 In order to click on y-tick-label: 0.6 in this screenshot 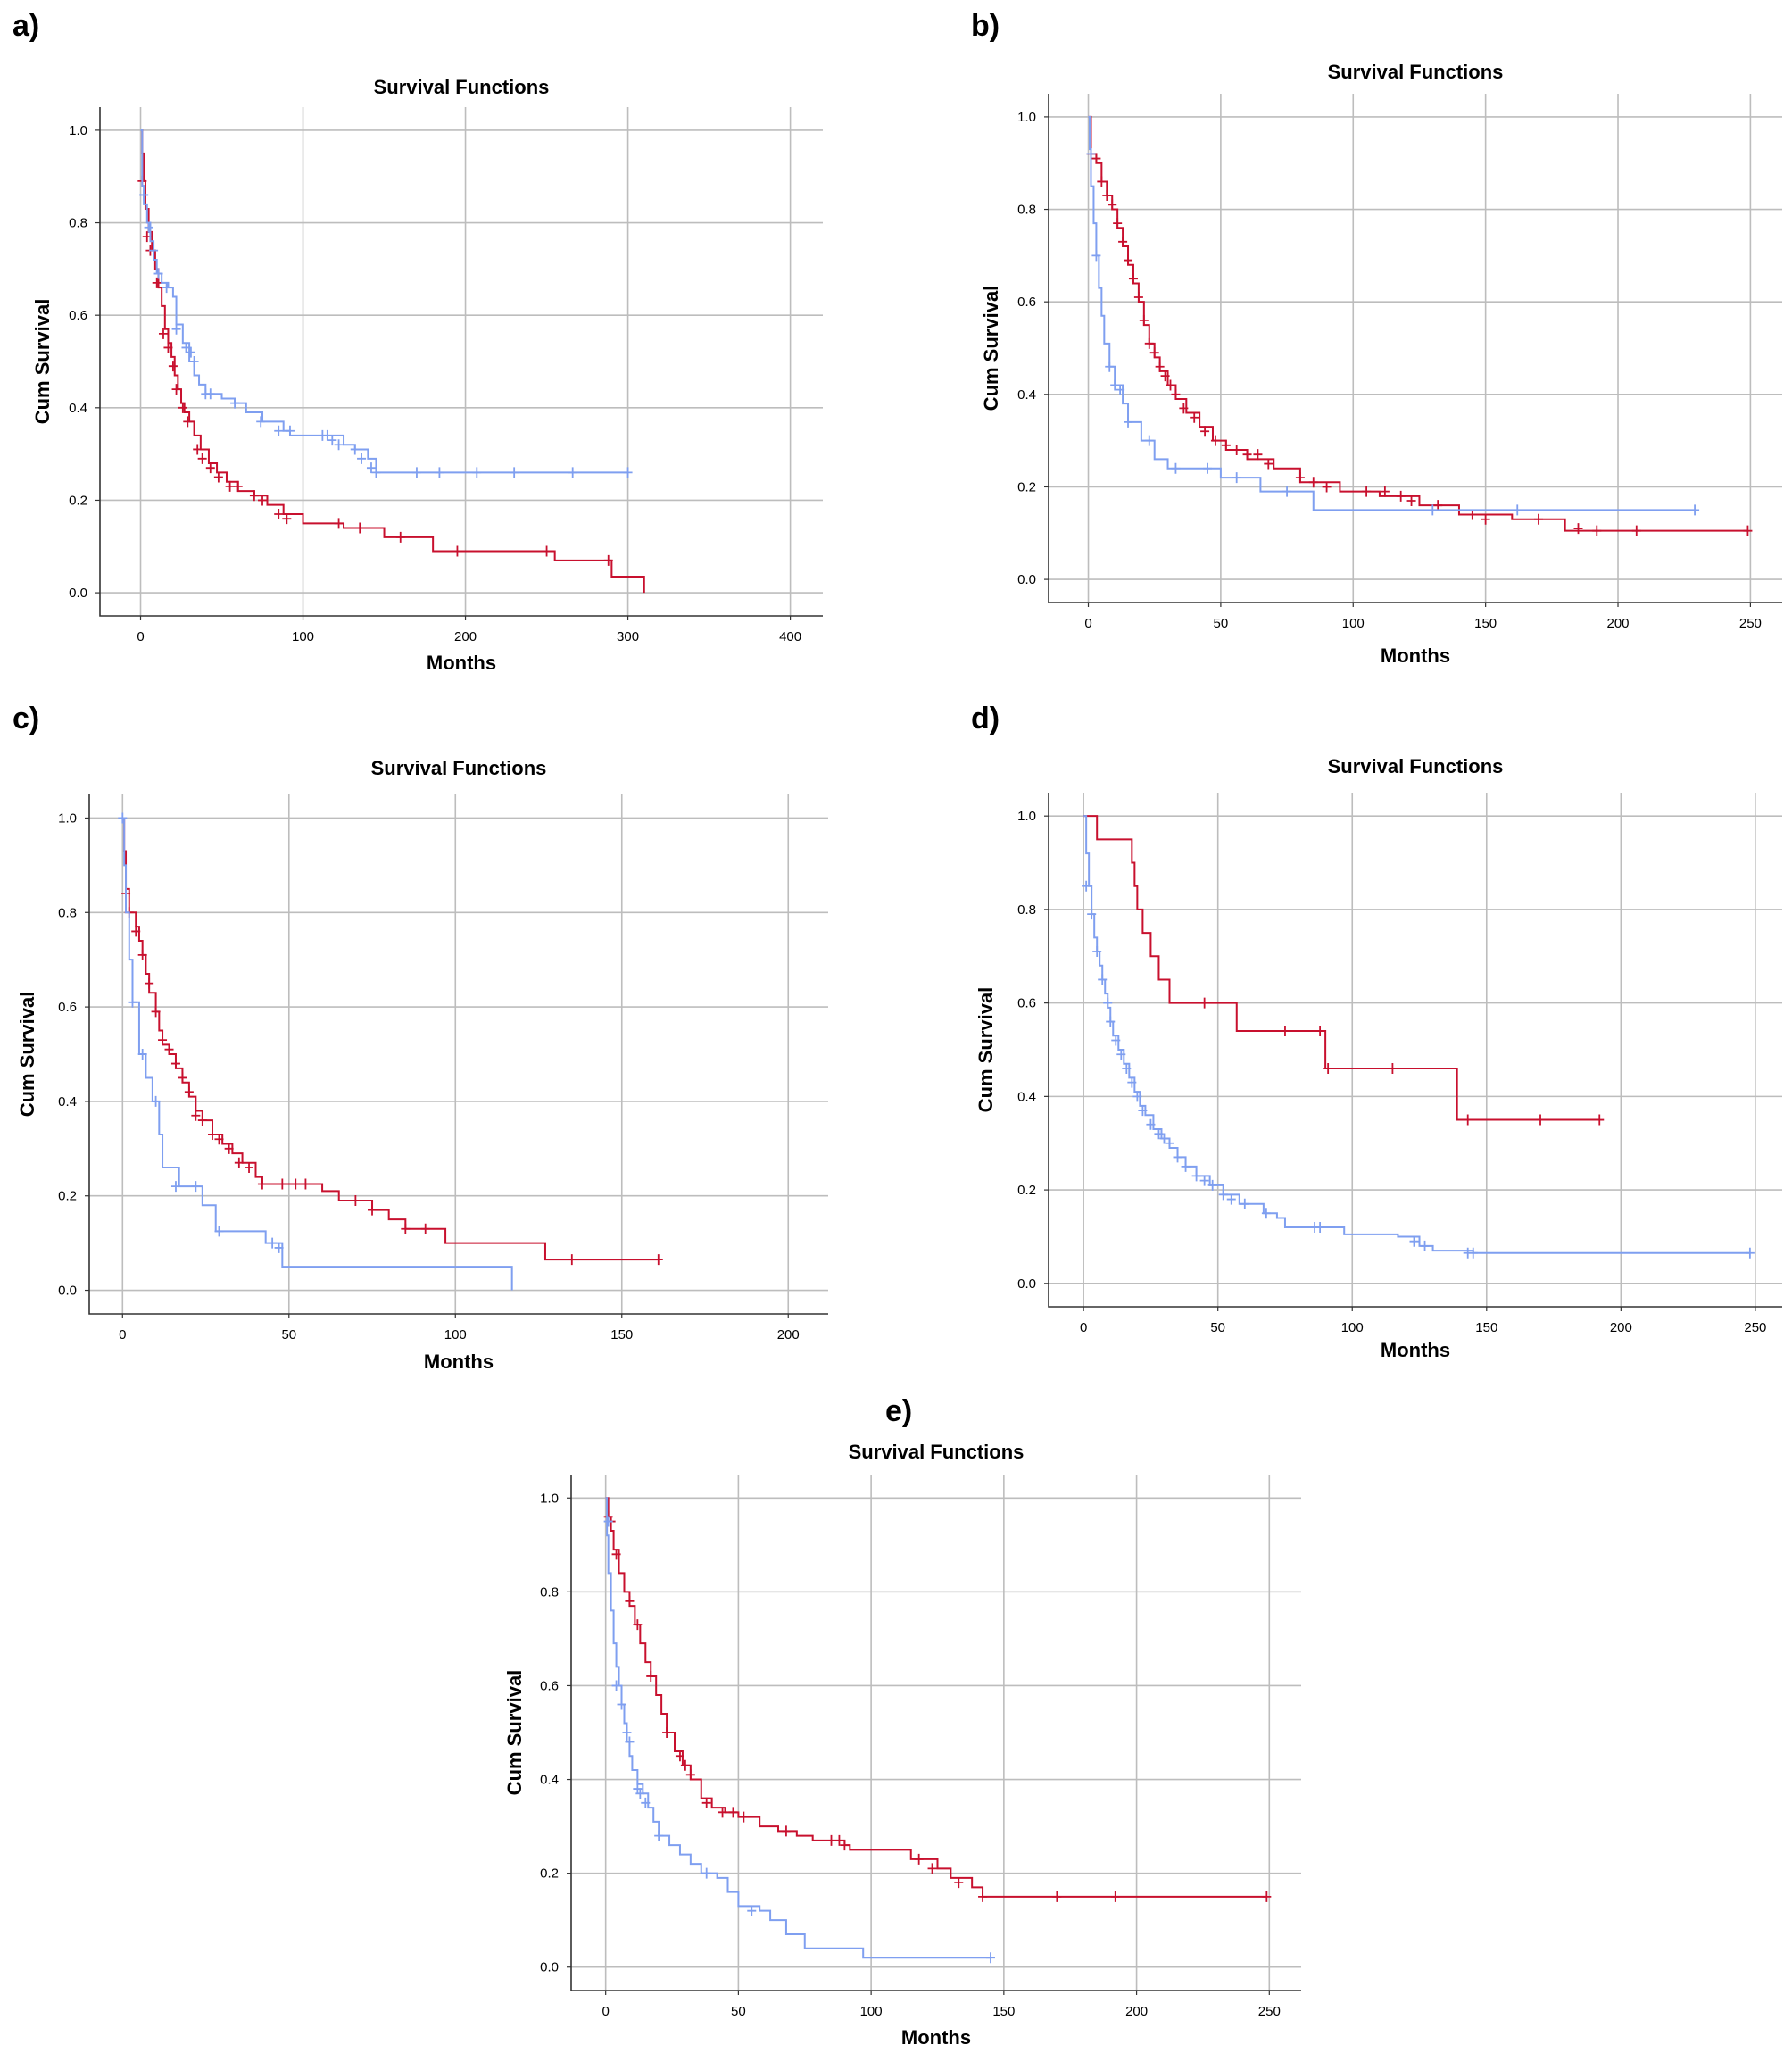, I will do `click(1026, 302)`.